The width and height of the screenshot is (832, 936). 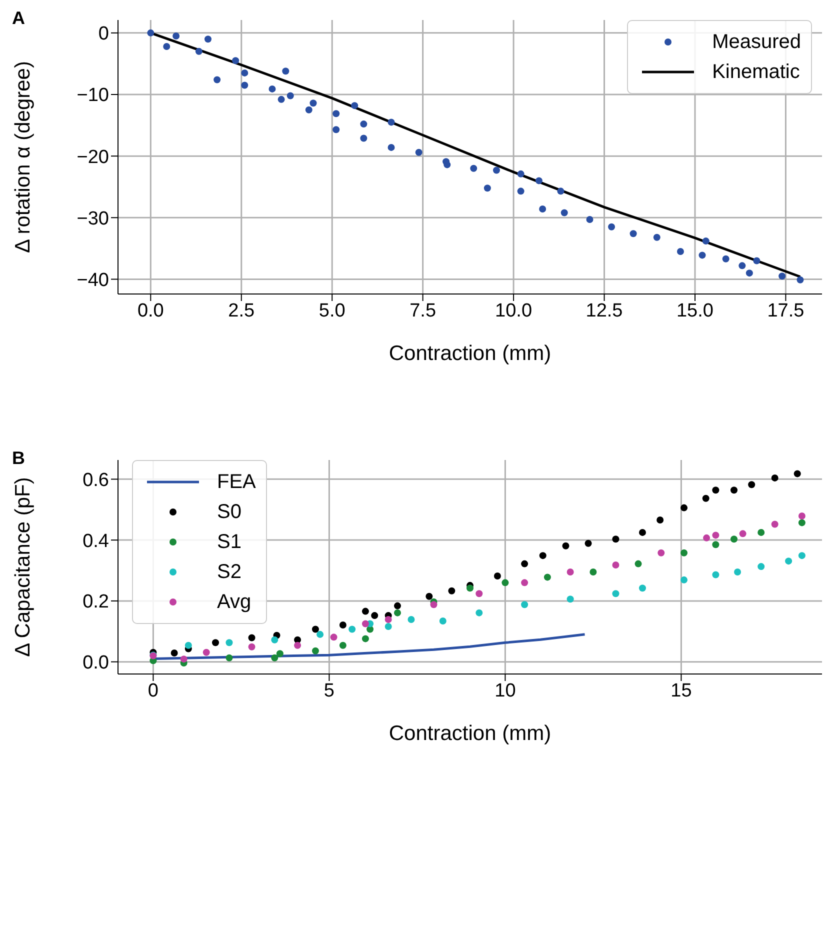 What do you see at coordinates (96, 541) in the screenshot?
I see `y-tick-label: 0.4` at bounding box center [96, 541].